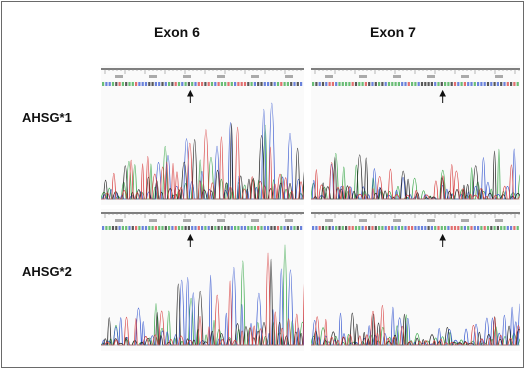 Image resolution: width=525 pixels, height=369 pixels. Describe the element at coordinates (47, 271) in the screenshot. I see `row-label-ahsg-2: AHSG*2` at that location.